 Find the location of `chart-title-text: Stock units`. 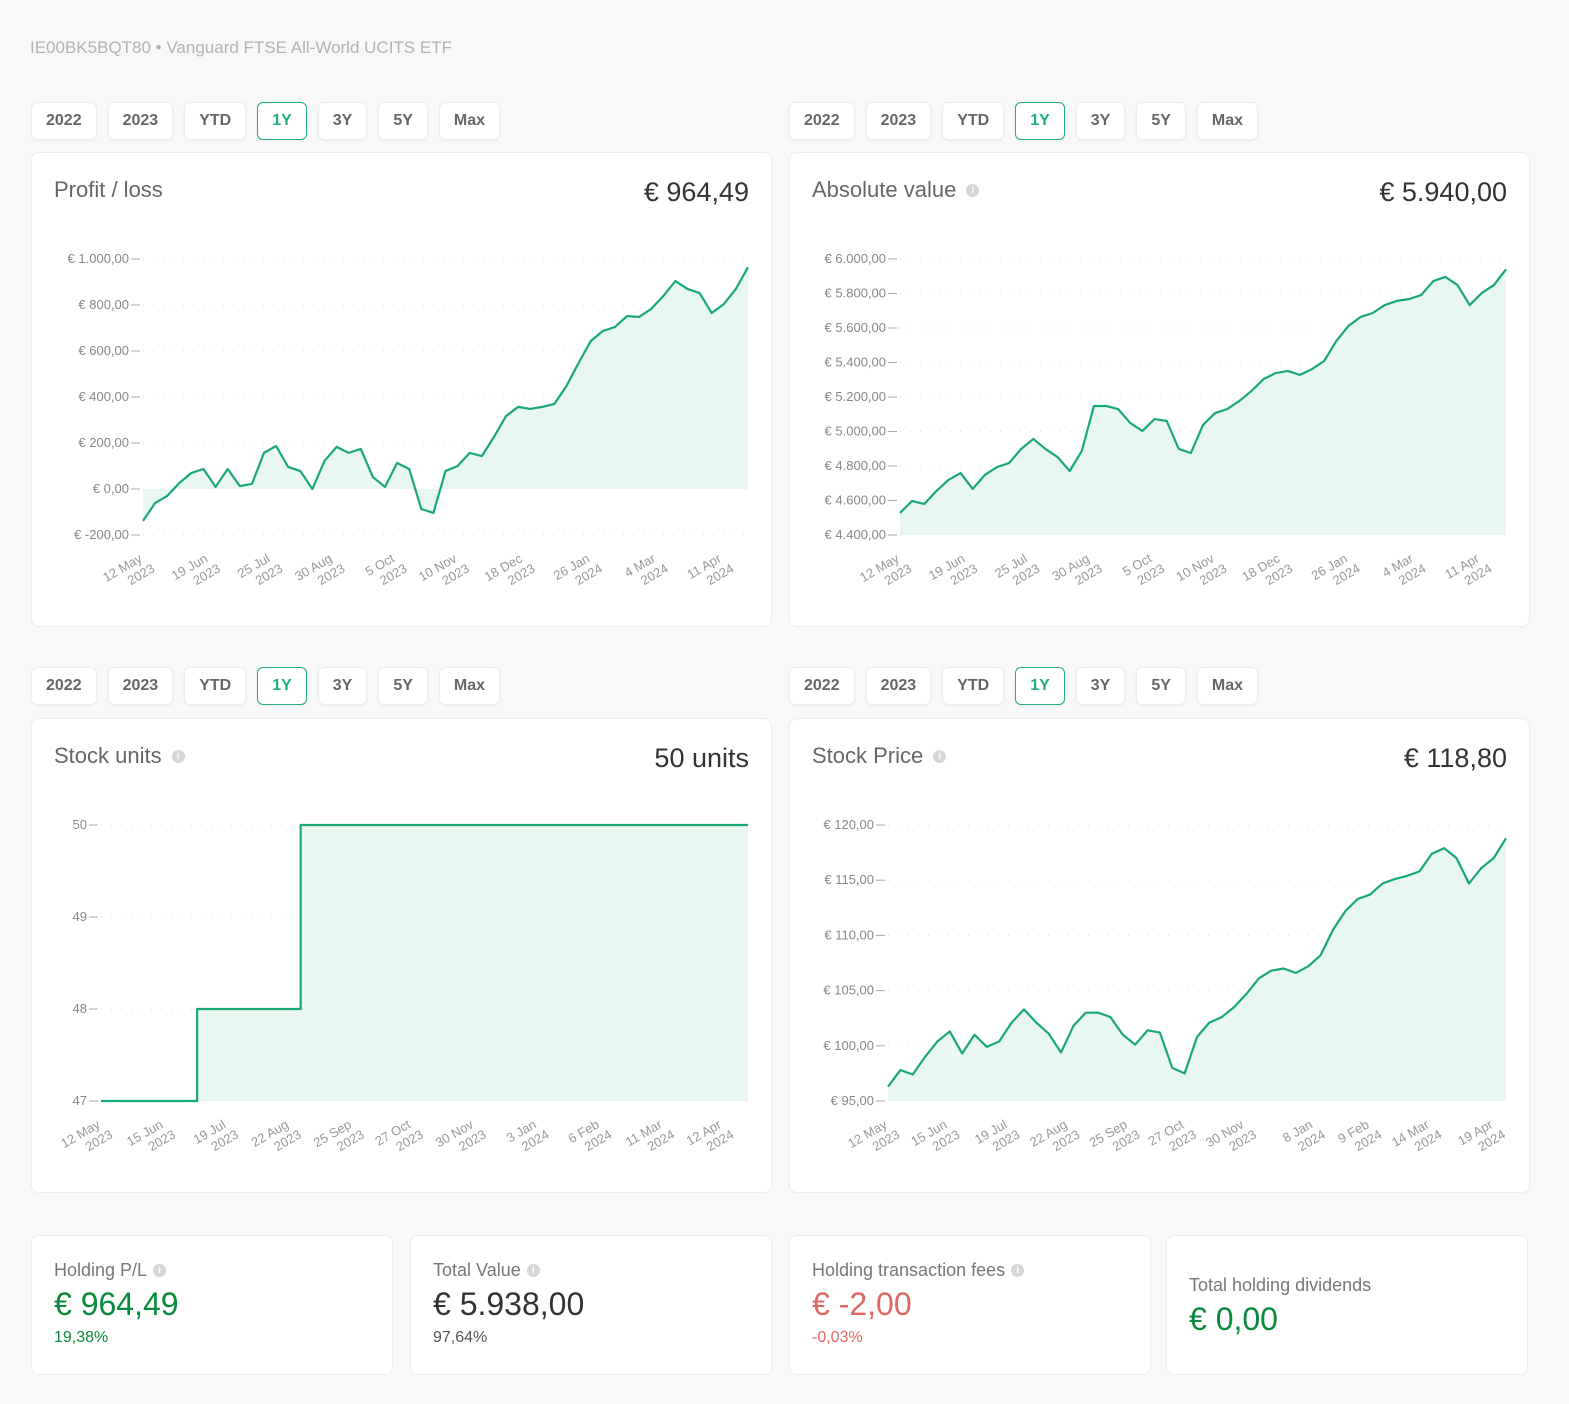

chart-title-text: Stock units is located at coordinates (108, 755).